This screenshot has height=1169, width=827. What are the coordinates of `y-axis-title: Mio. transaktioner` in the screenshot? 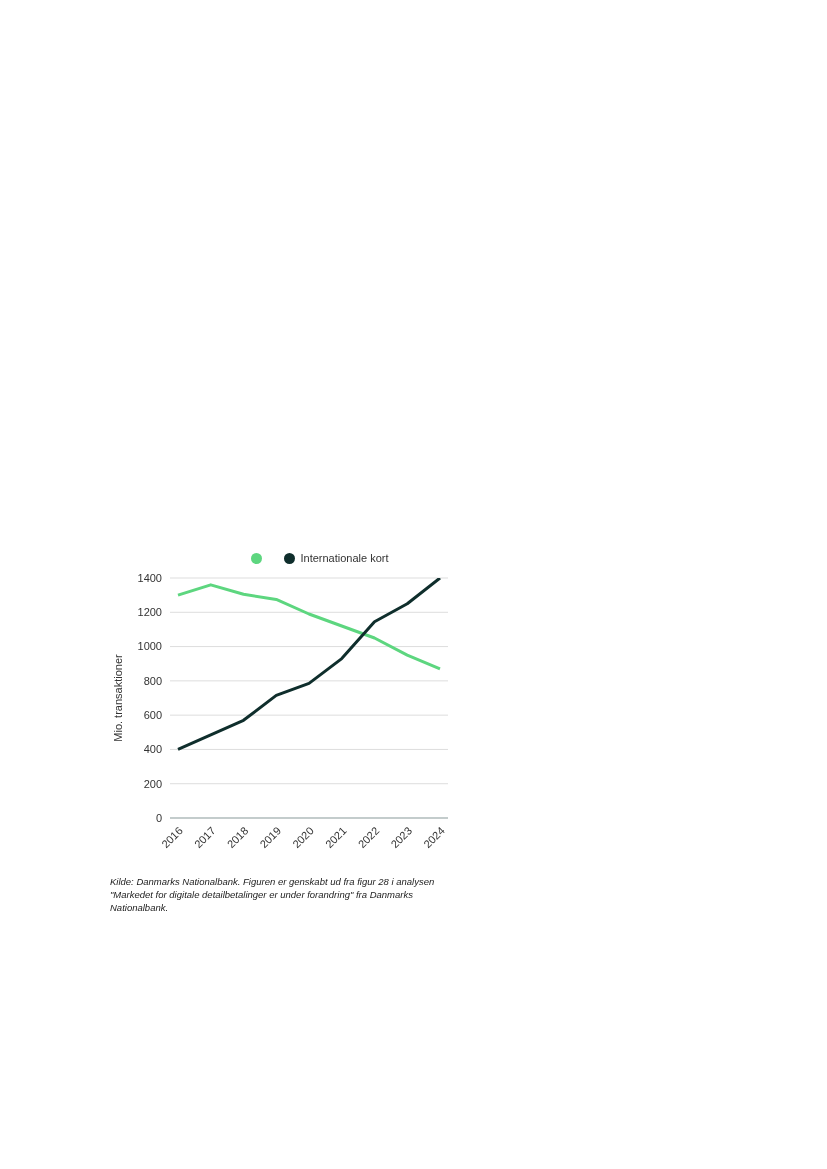 It's located at (117, 697).